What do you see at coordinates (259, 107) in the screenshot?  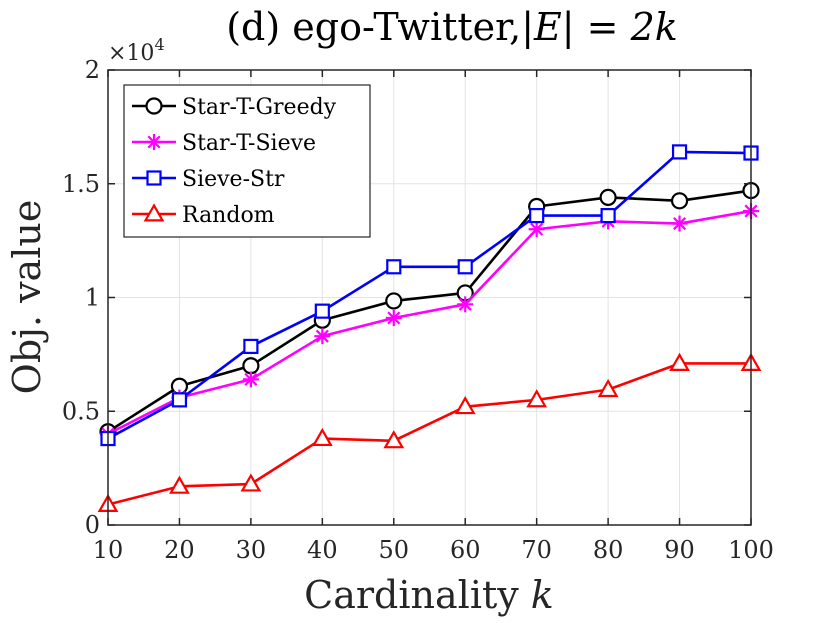 I see `legend-label: Star-T-Greedy` at bounding box center [259, 107].